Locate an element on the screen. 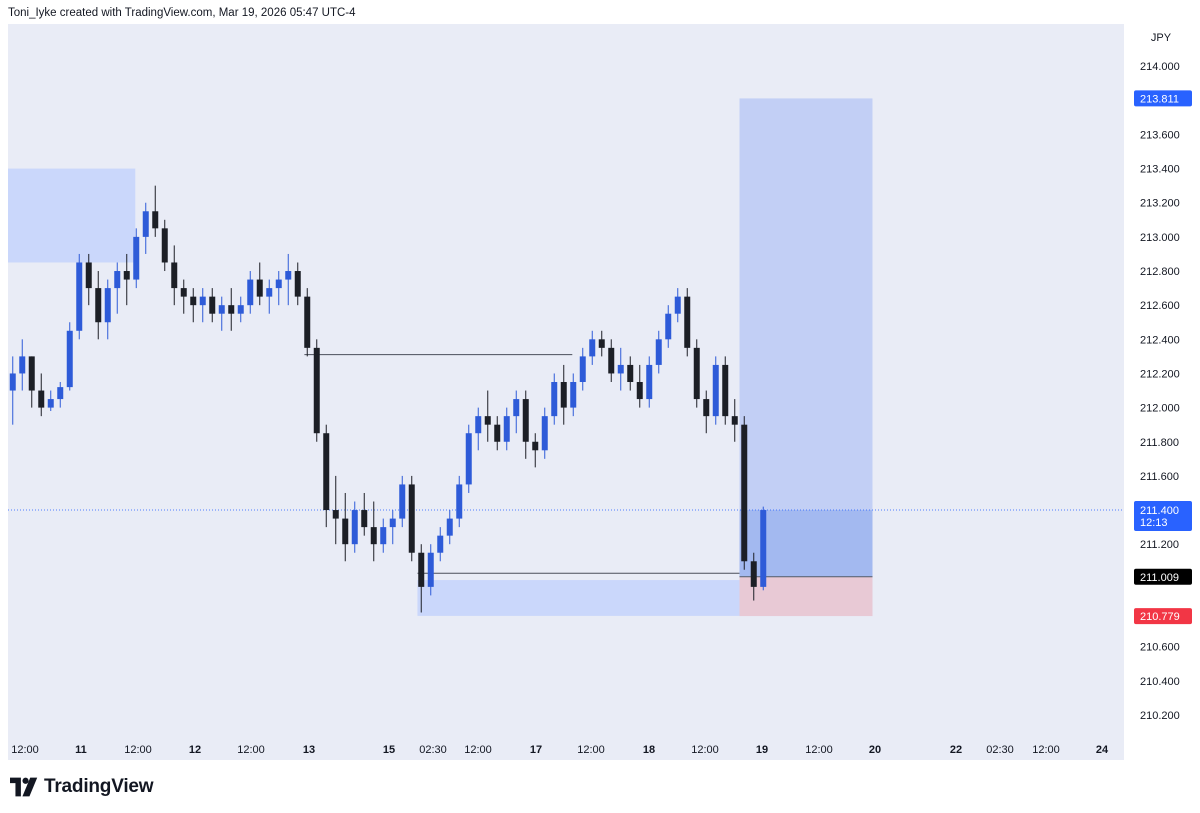 This screenshot has height=813, width=1200. x-tick-label: 15 is located at coordinates (389, 750).